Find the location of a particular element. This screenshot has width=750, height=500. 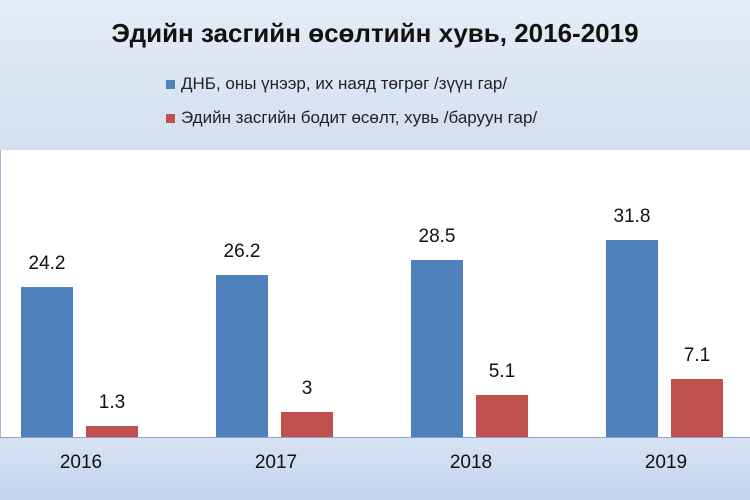

data-label-growth-2017: 3 is located at coordinates (307, 389).